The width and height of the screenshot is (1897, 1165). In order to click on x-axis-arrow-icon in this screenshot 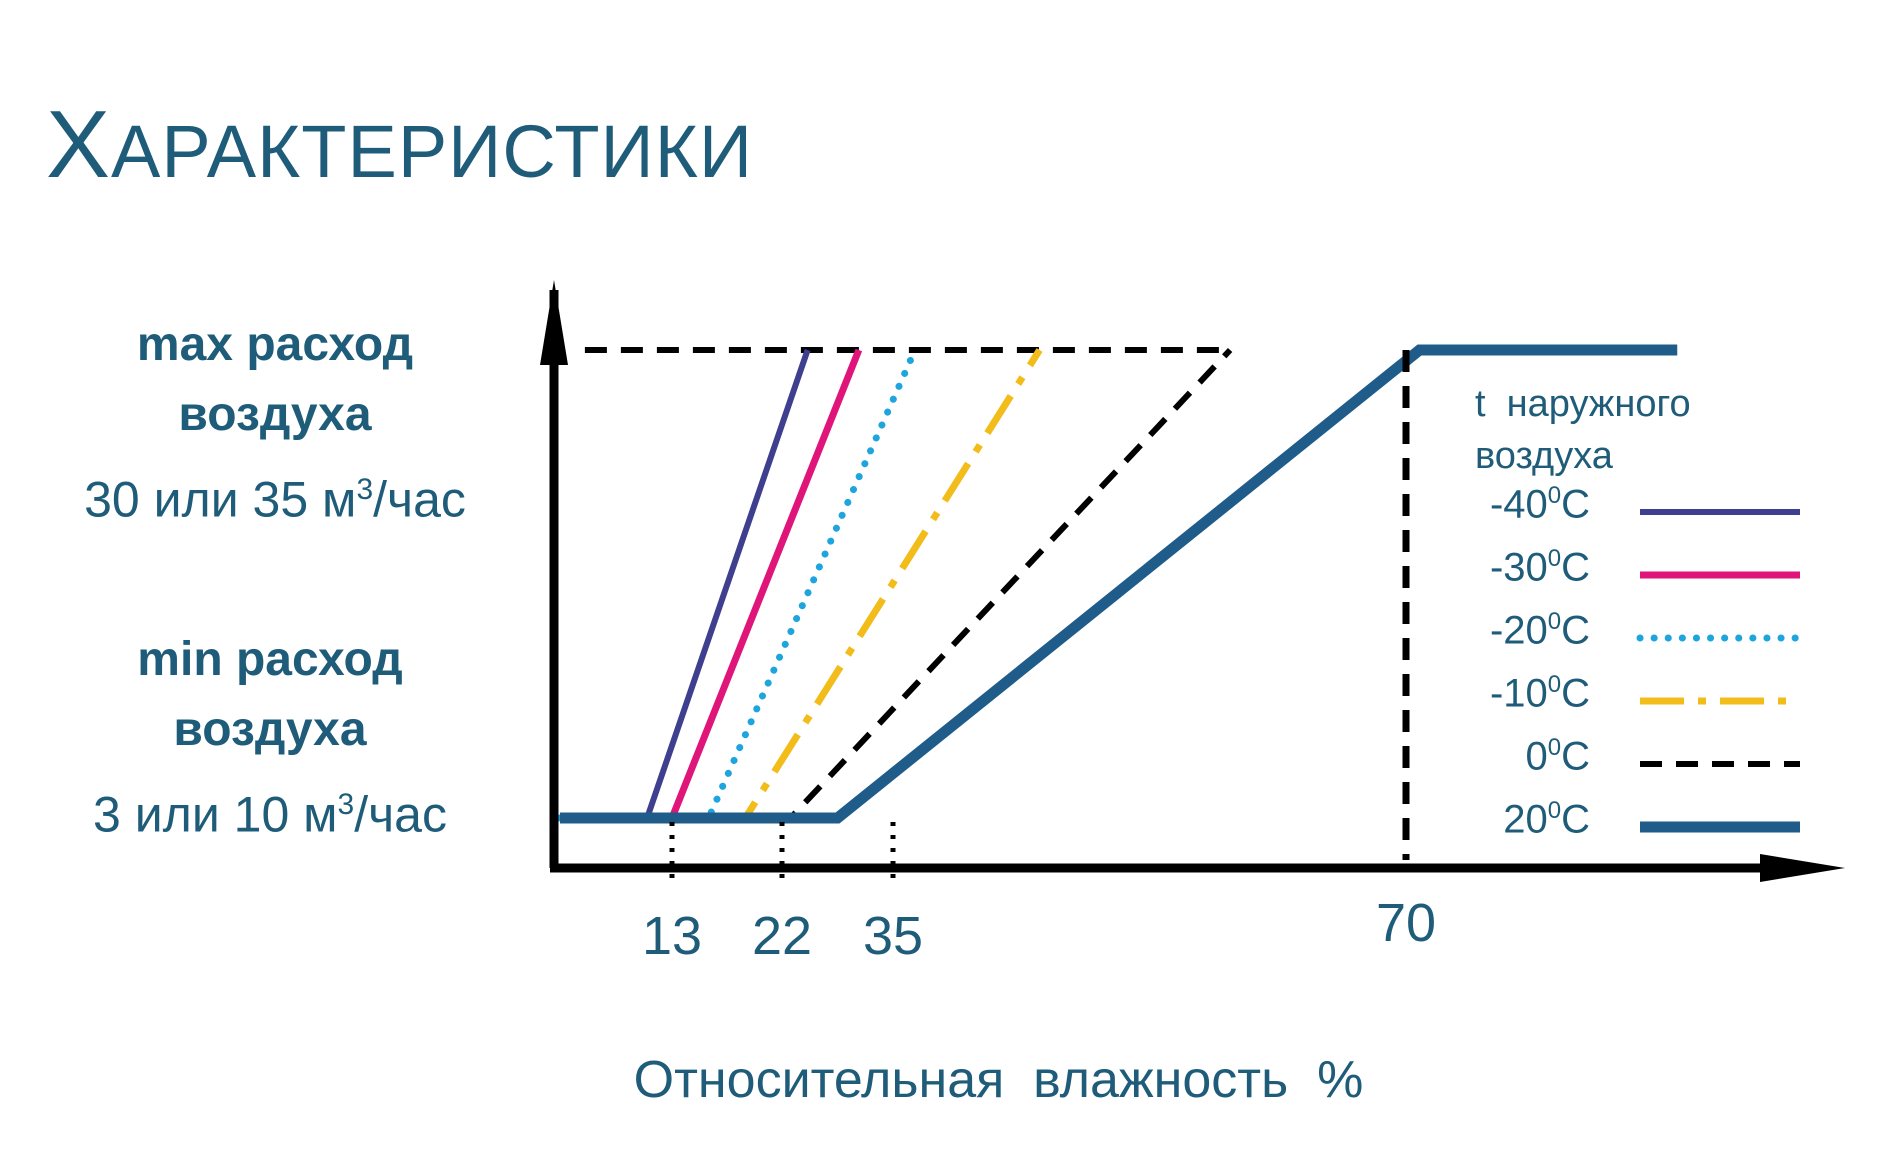, I will do `click(1802, 868)`.